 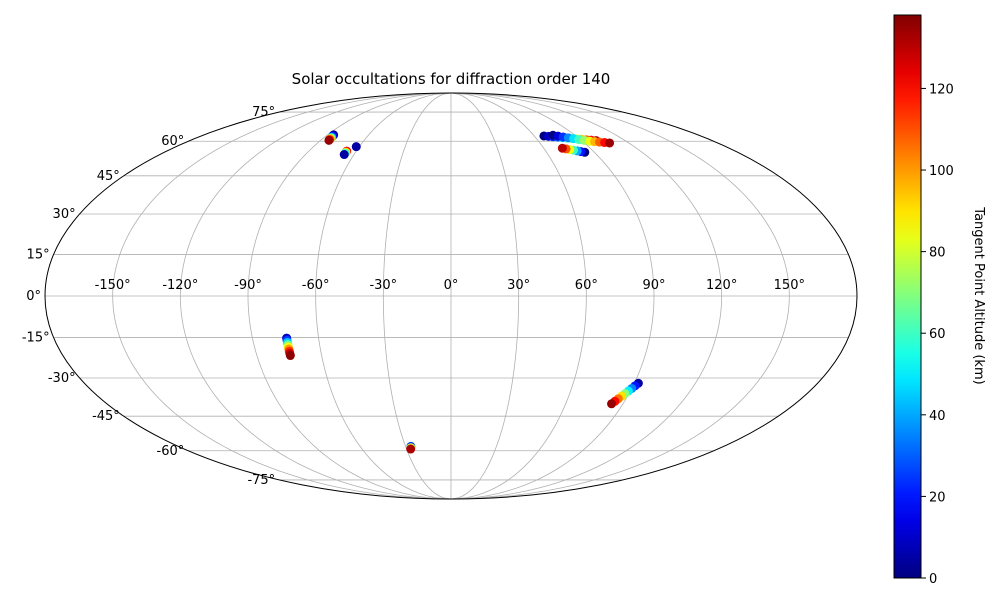 I want to click on colorbar-ticks: 0 20 40 60 80 100 120, so click(x=937, y=334).